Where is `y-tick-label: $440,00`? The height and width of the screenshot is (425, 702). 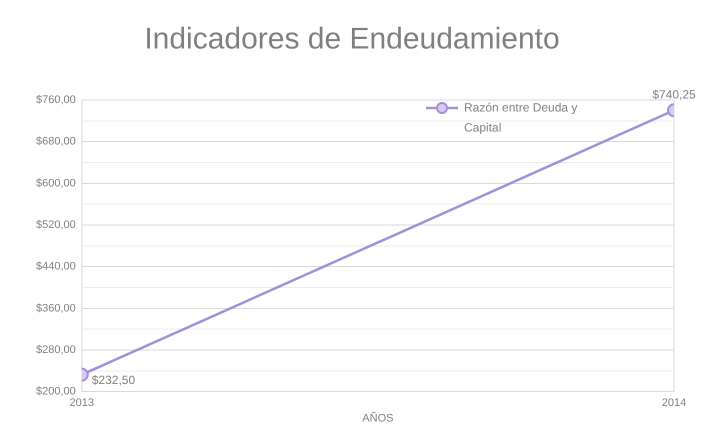
y-tick-label: $440,00 is located at coordinates (56, 266).